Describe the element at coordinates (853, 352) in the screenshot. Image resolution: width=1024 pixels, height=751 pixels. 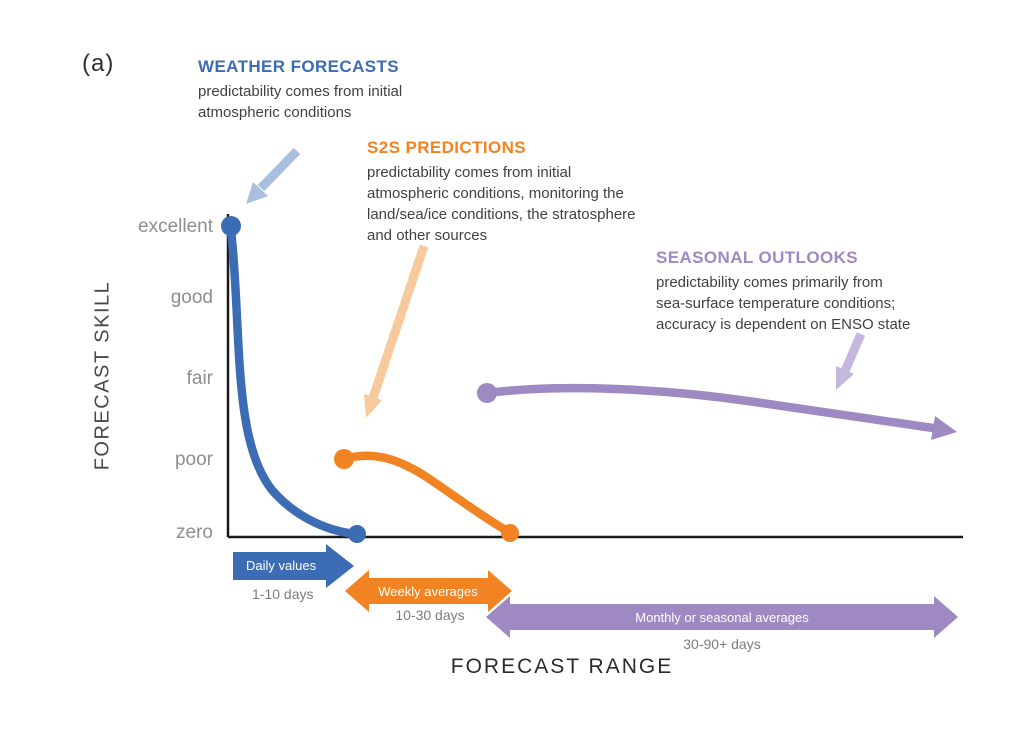
I see `seasonal-pointer-arrow-line` at that location.